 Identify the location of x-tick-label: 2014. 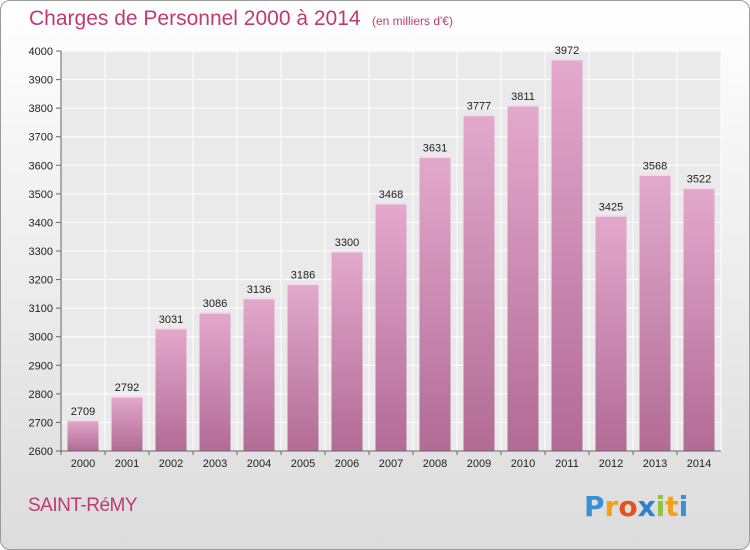
(699, 464).